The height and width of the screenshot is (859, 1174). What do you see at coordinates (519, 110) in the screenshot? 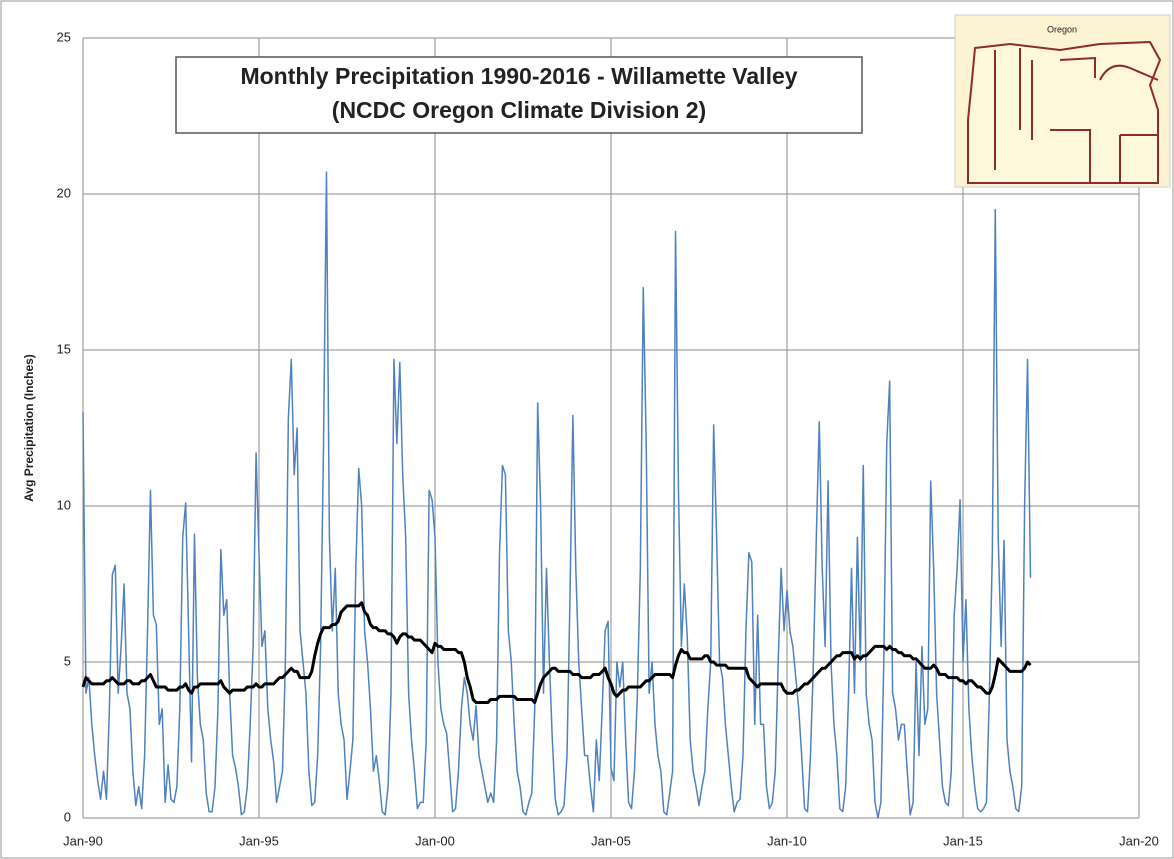
I see `chart-subtitle: (NCDC Oregon Climate Division 2)` at bounding box center [519, 110].